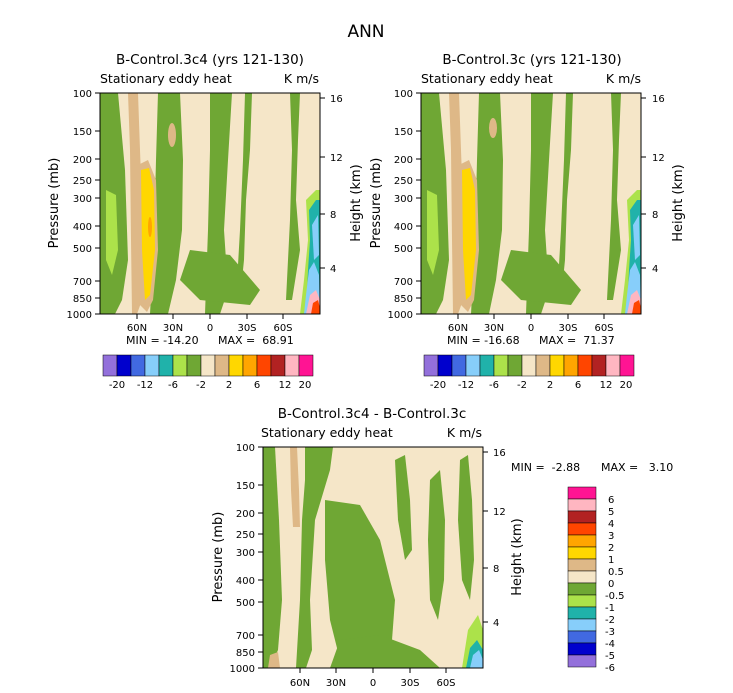 Image resolution: width=733 pixels, height=693 pixels. I want to click on panel-1-ytick-100: 100, so click(82, 94).